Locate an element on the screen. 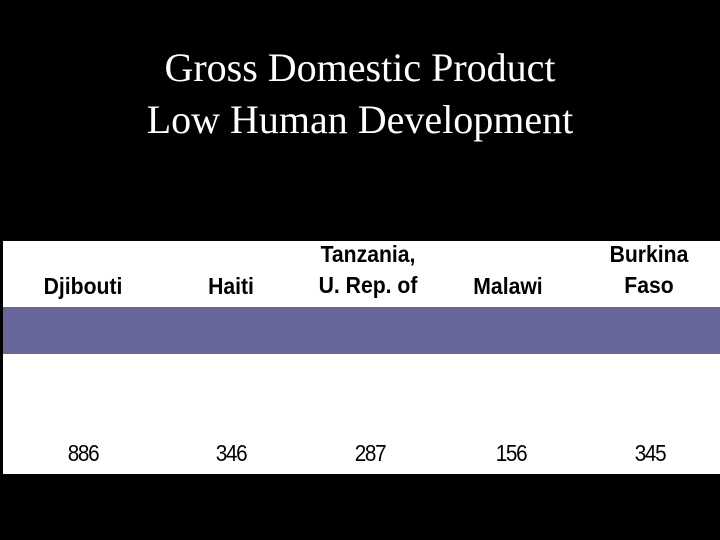 This screenshot has width=720, height=540. header-divider-band is located at coordinates (361, 330).